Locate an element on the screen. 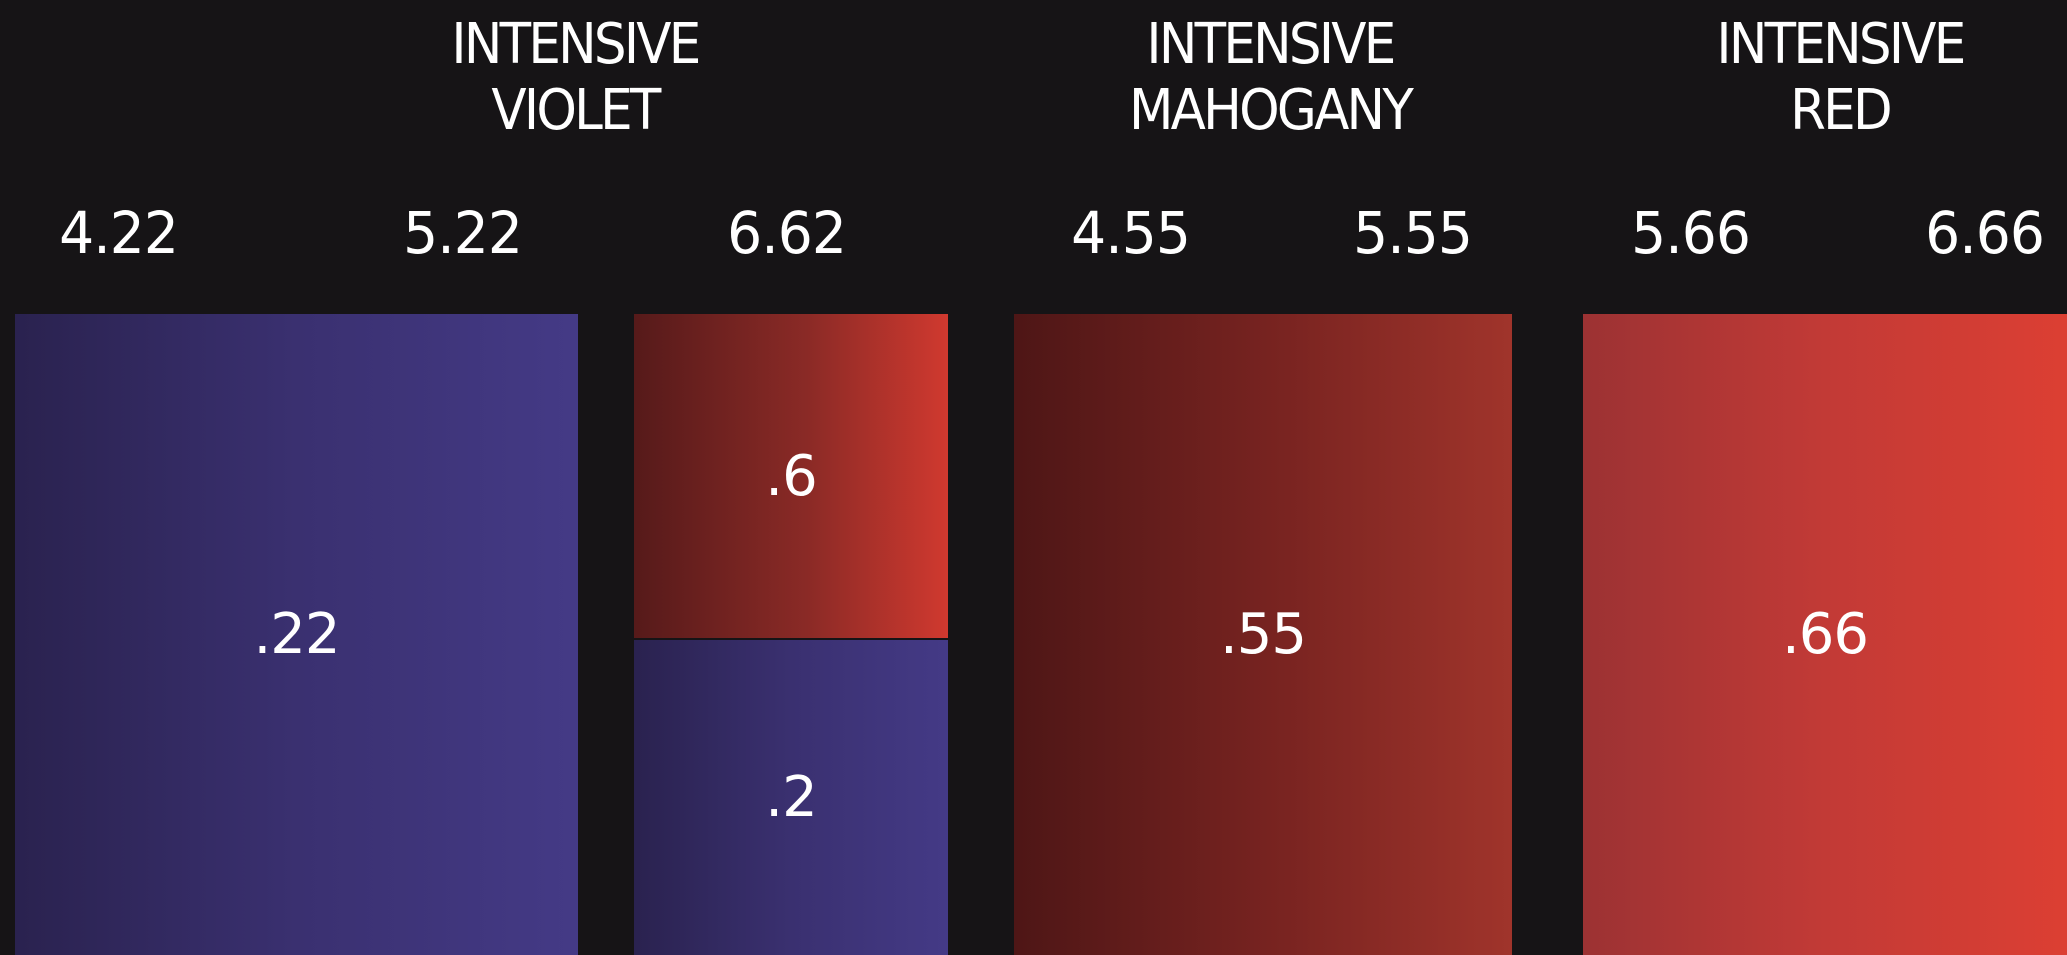 This screenshot has height=955, width=2067. shade-number: 5.22 is located at coordinates (463, 233).